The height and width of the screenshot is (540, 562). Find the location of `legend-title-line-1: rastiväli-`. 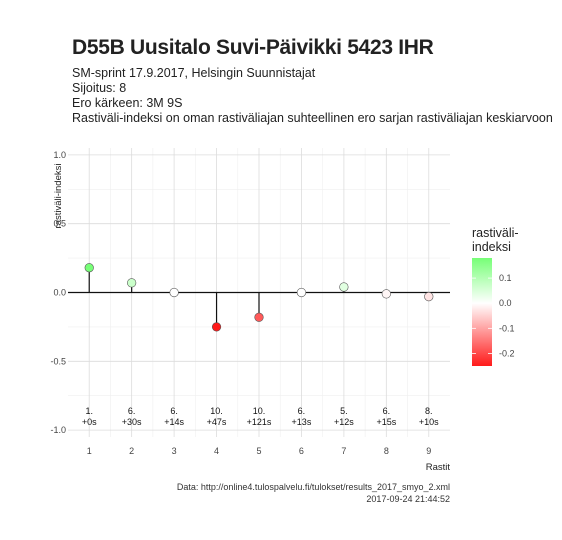

legend-title-line-1: rastiväli- is located at coordinates (495, 233).